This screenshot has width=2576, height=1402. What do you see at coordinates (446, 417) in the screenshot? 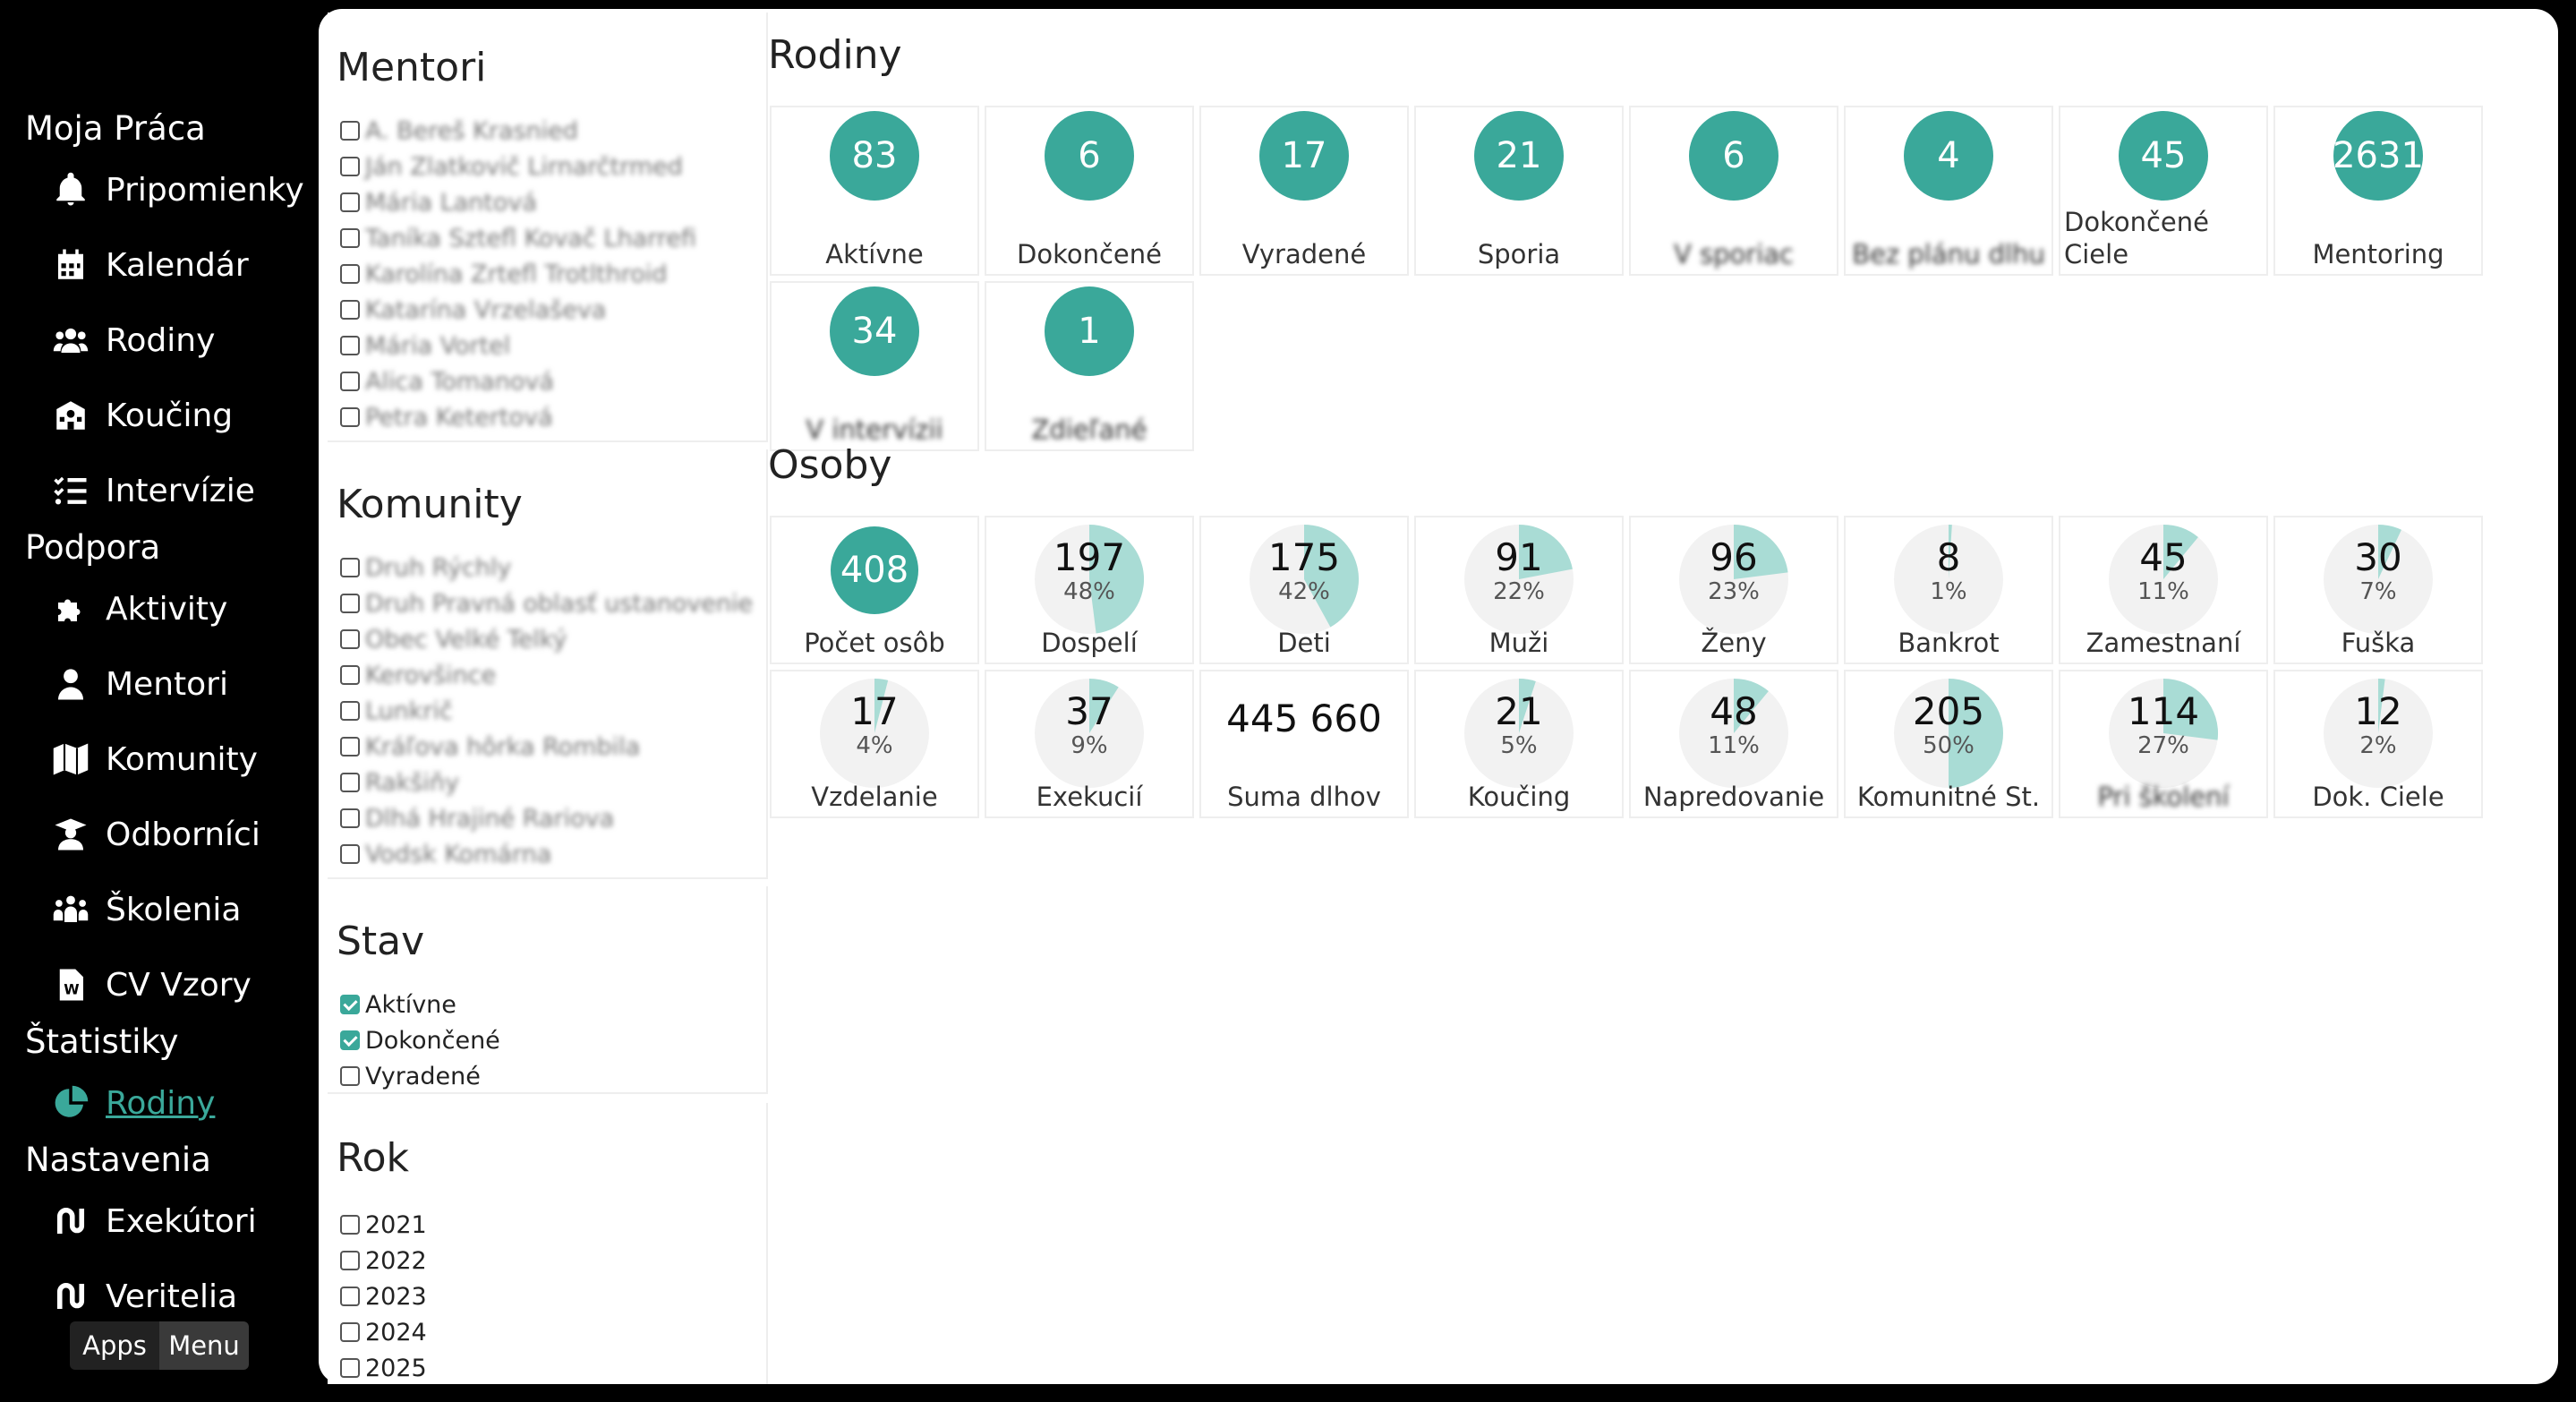
I see `filter-option: Petra Ketertová` at bounding box center [446, 417].